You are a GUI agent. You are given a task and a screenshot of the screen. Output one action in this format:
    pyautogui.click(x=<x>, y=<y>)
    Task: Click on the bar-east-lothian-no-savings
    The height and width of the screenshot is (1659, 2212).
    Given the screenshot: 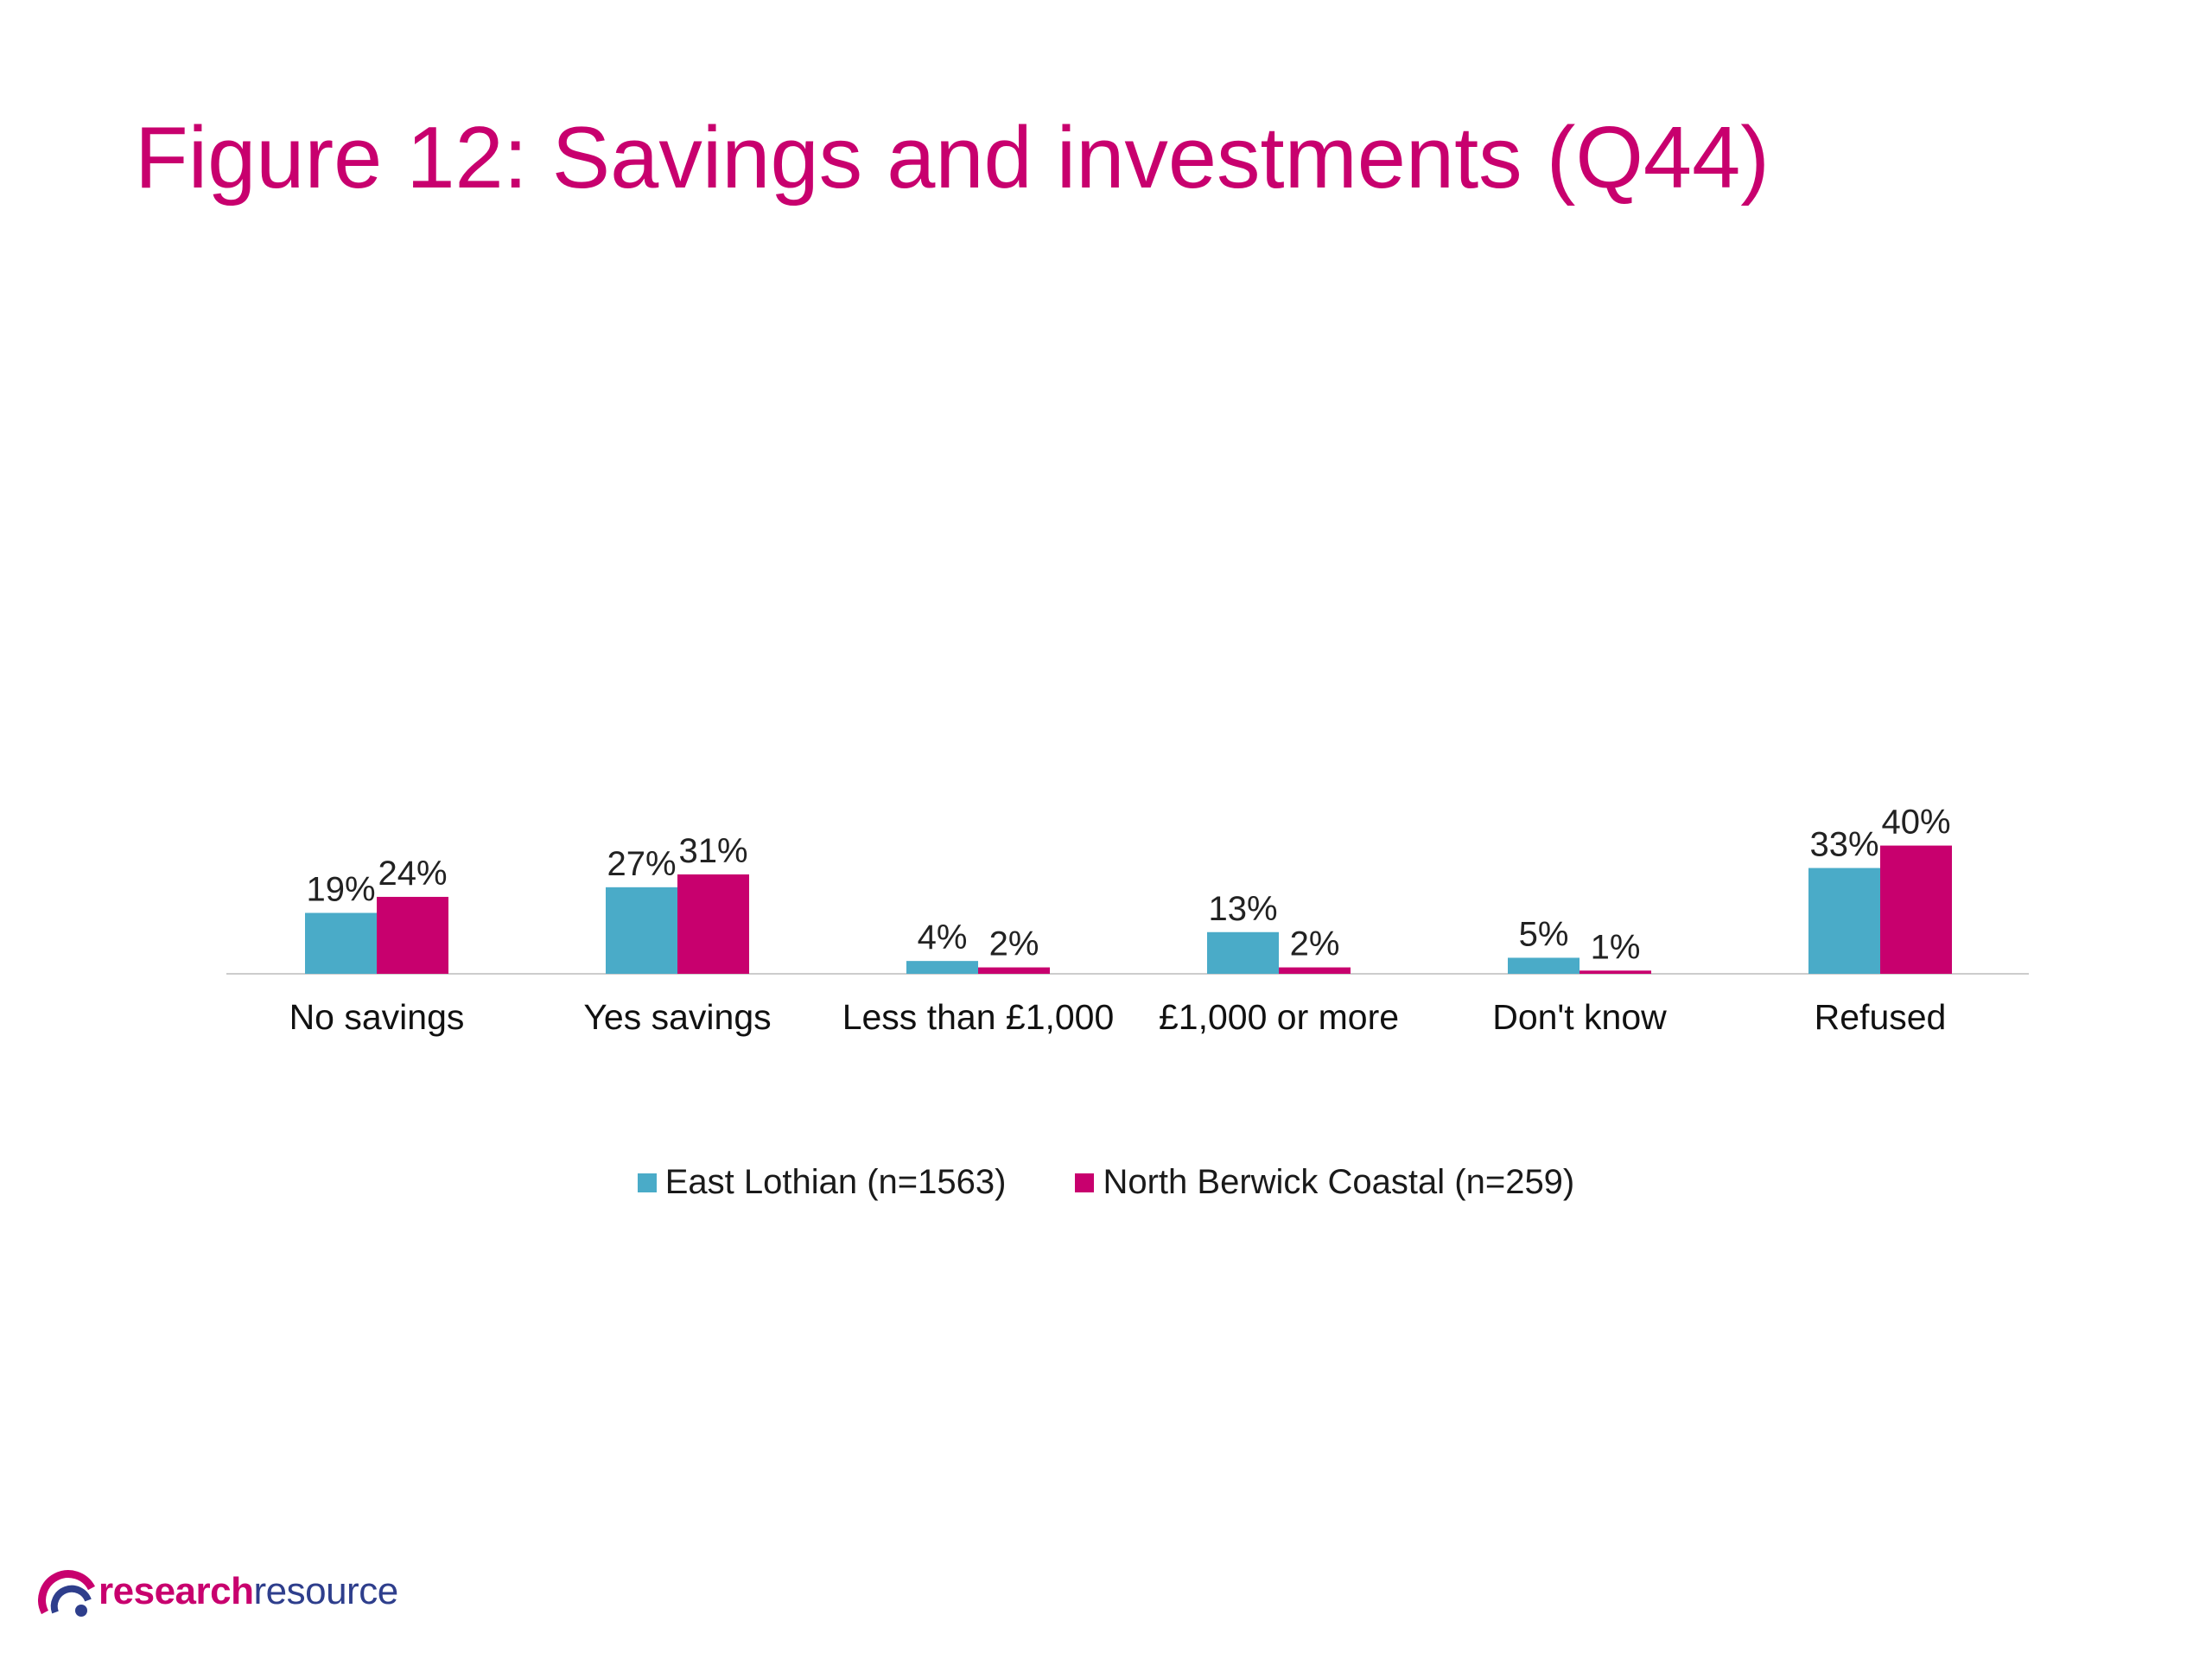 What is the action you would take?
    pyautogui.click(x=341, y=943)
    